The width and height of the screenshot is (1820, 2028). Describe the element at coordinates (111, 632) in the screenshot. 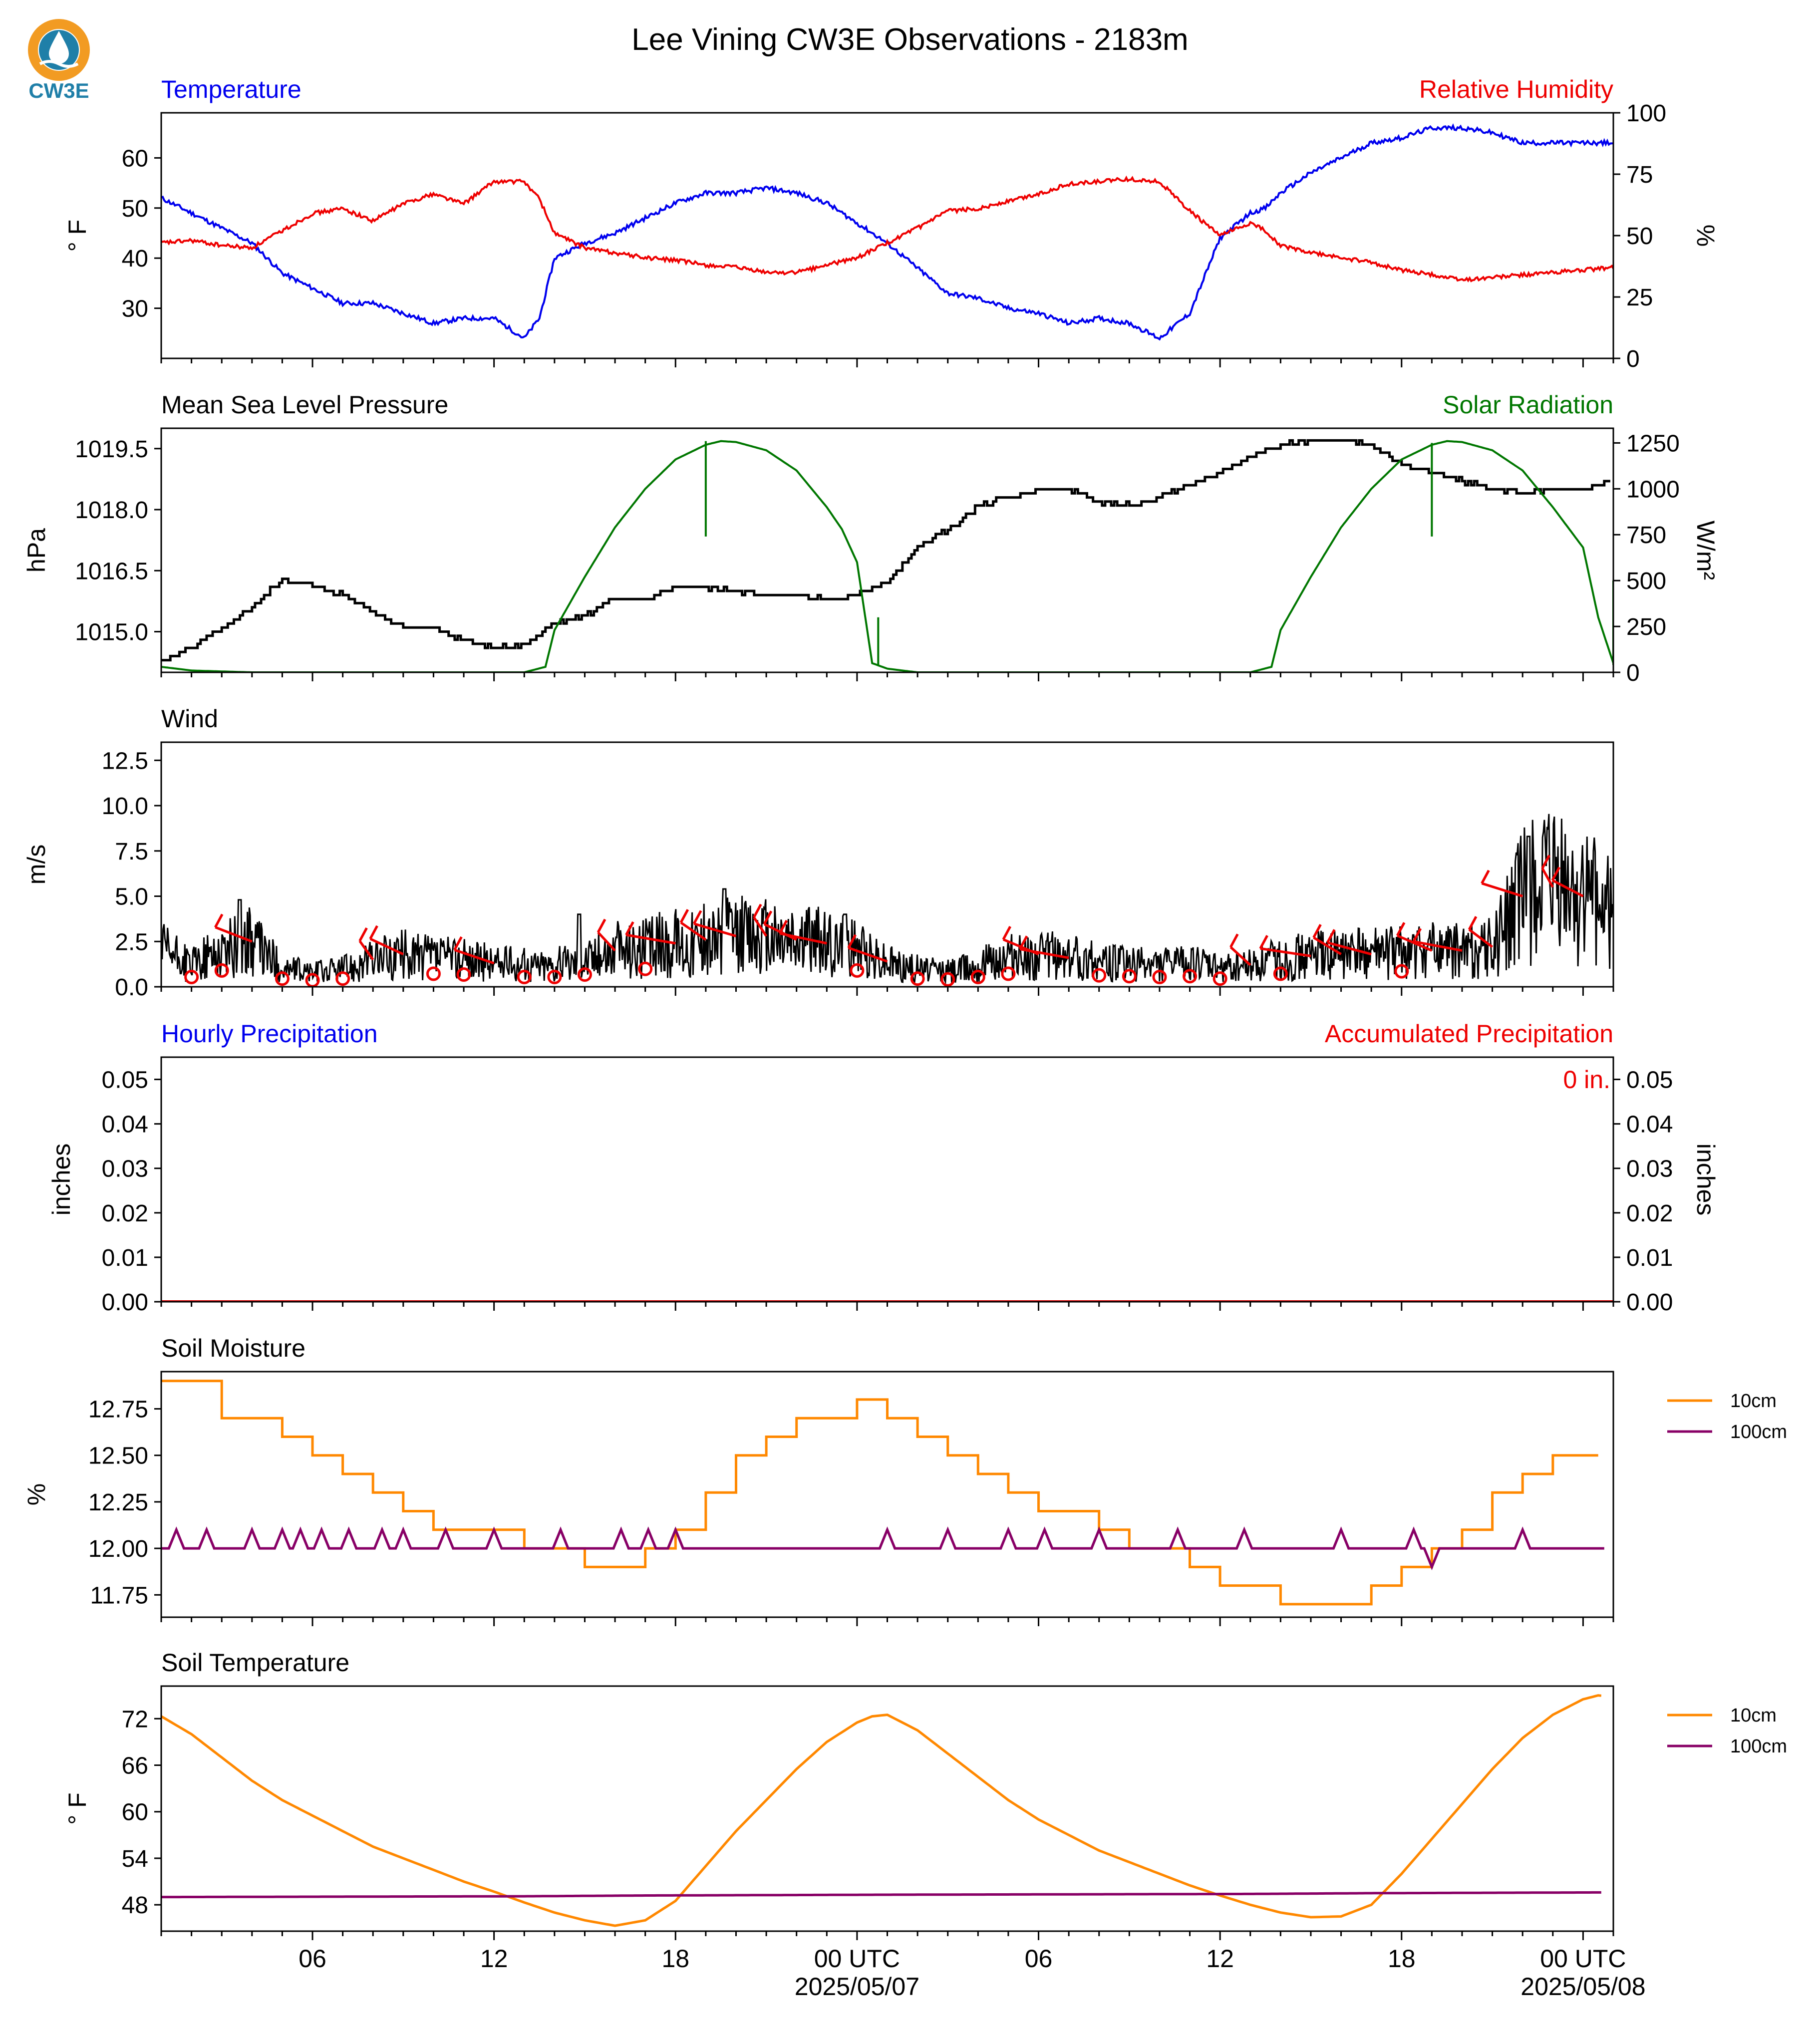

I see `y-tick-label-left: 1015.0` at that location.